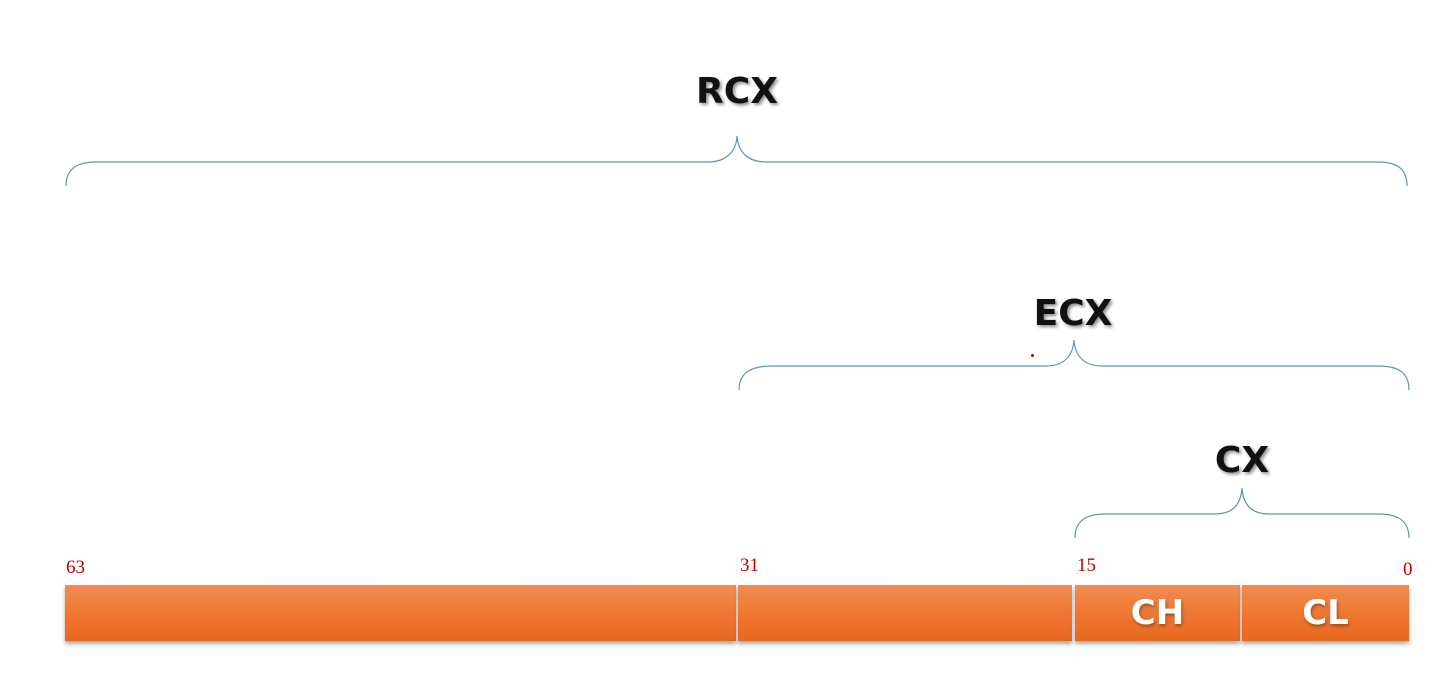 This screenshot has height=688, width=1450. What do you see at coordinates (75, 567) in the screenshot?
I see `bit-63-label: 63` at bounding box center [75, 567].